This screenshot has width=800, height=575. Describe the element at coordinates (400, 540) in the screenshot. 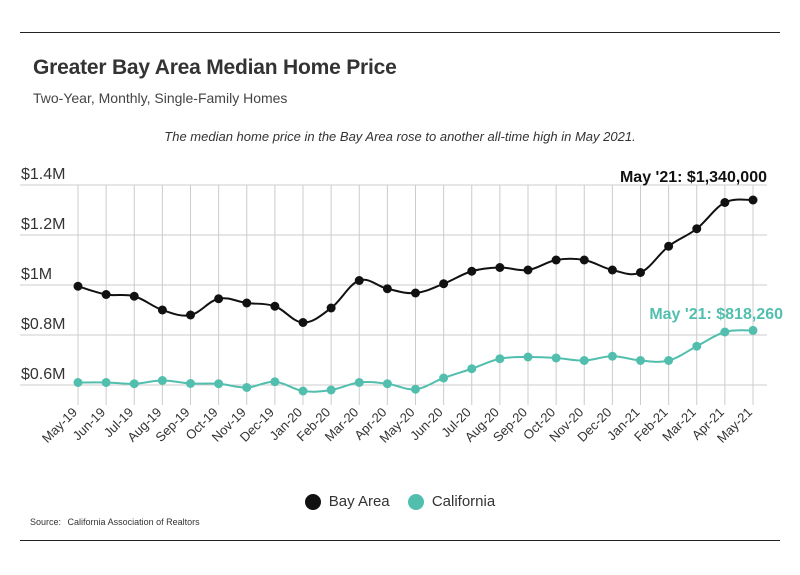

I see `bottom-rule` at that location.